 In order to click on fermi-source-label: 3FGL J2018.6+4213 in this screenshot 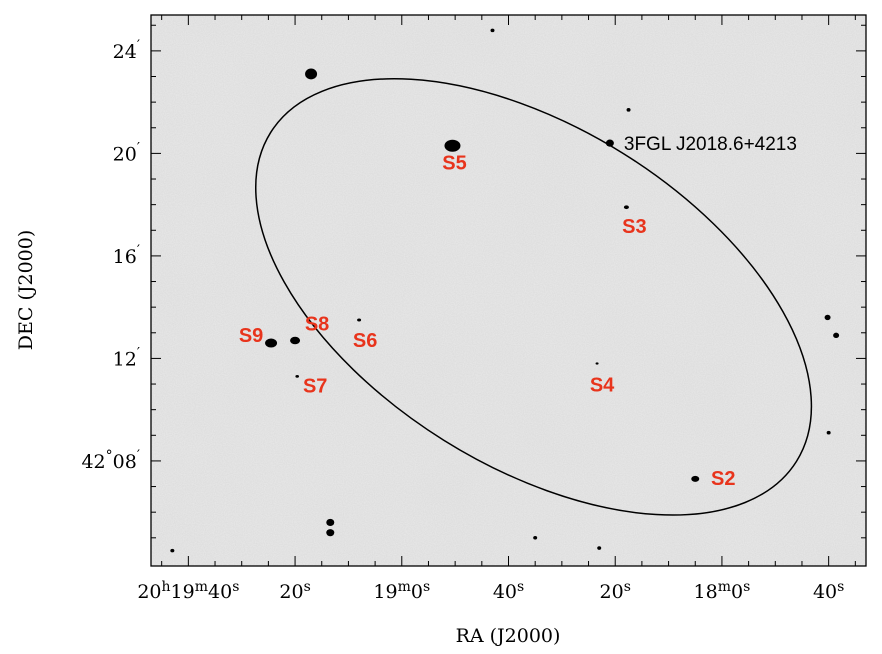, I will do `click(710, 144)`.